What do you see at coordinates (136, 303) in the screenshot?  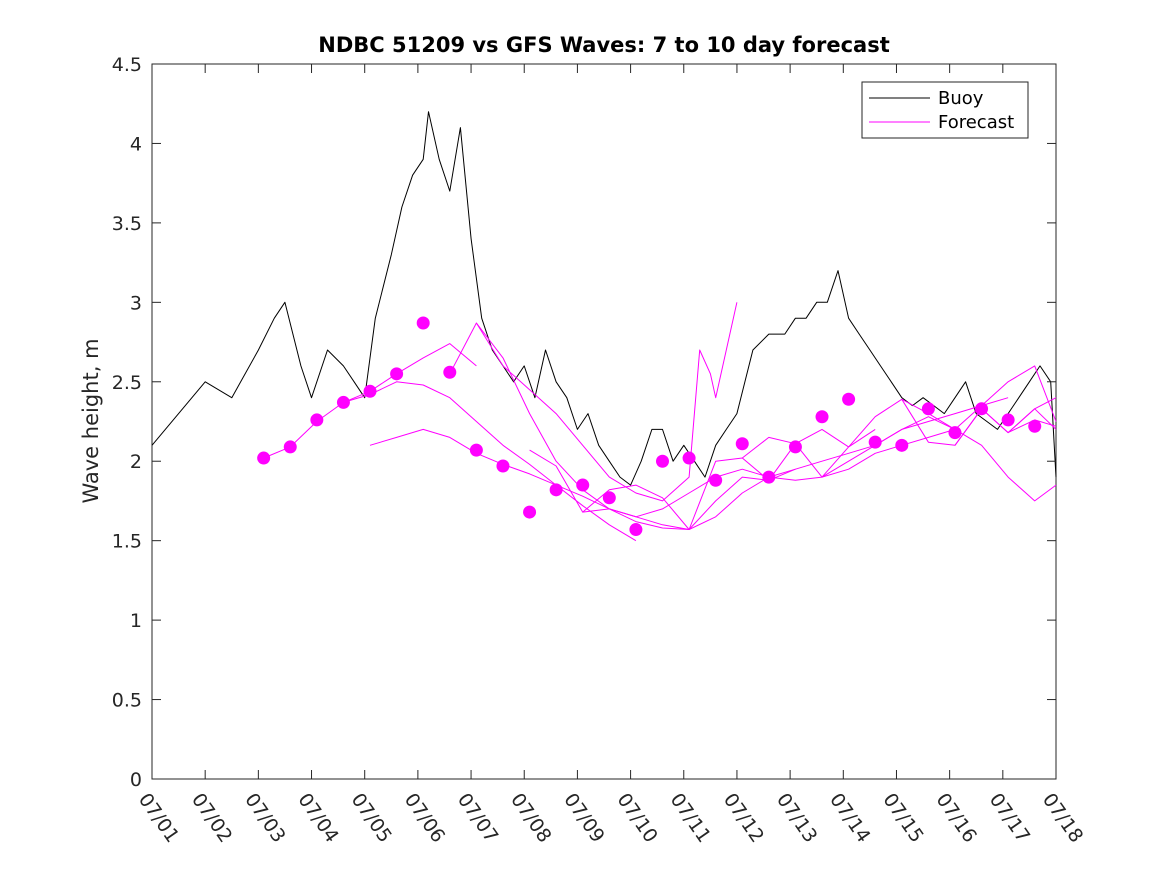 I see `y-tick-label: 3` at bounding box center [136, 303].